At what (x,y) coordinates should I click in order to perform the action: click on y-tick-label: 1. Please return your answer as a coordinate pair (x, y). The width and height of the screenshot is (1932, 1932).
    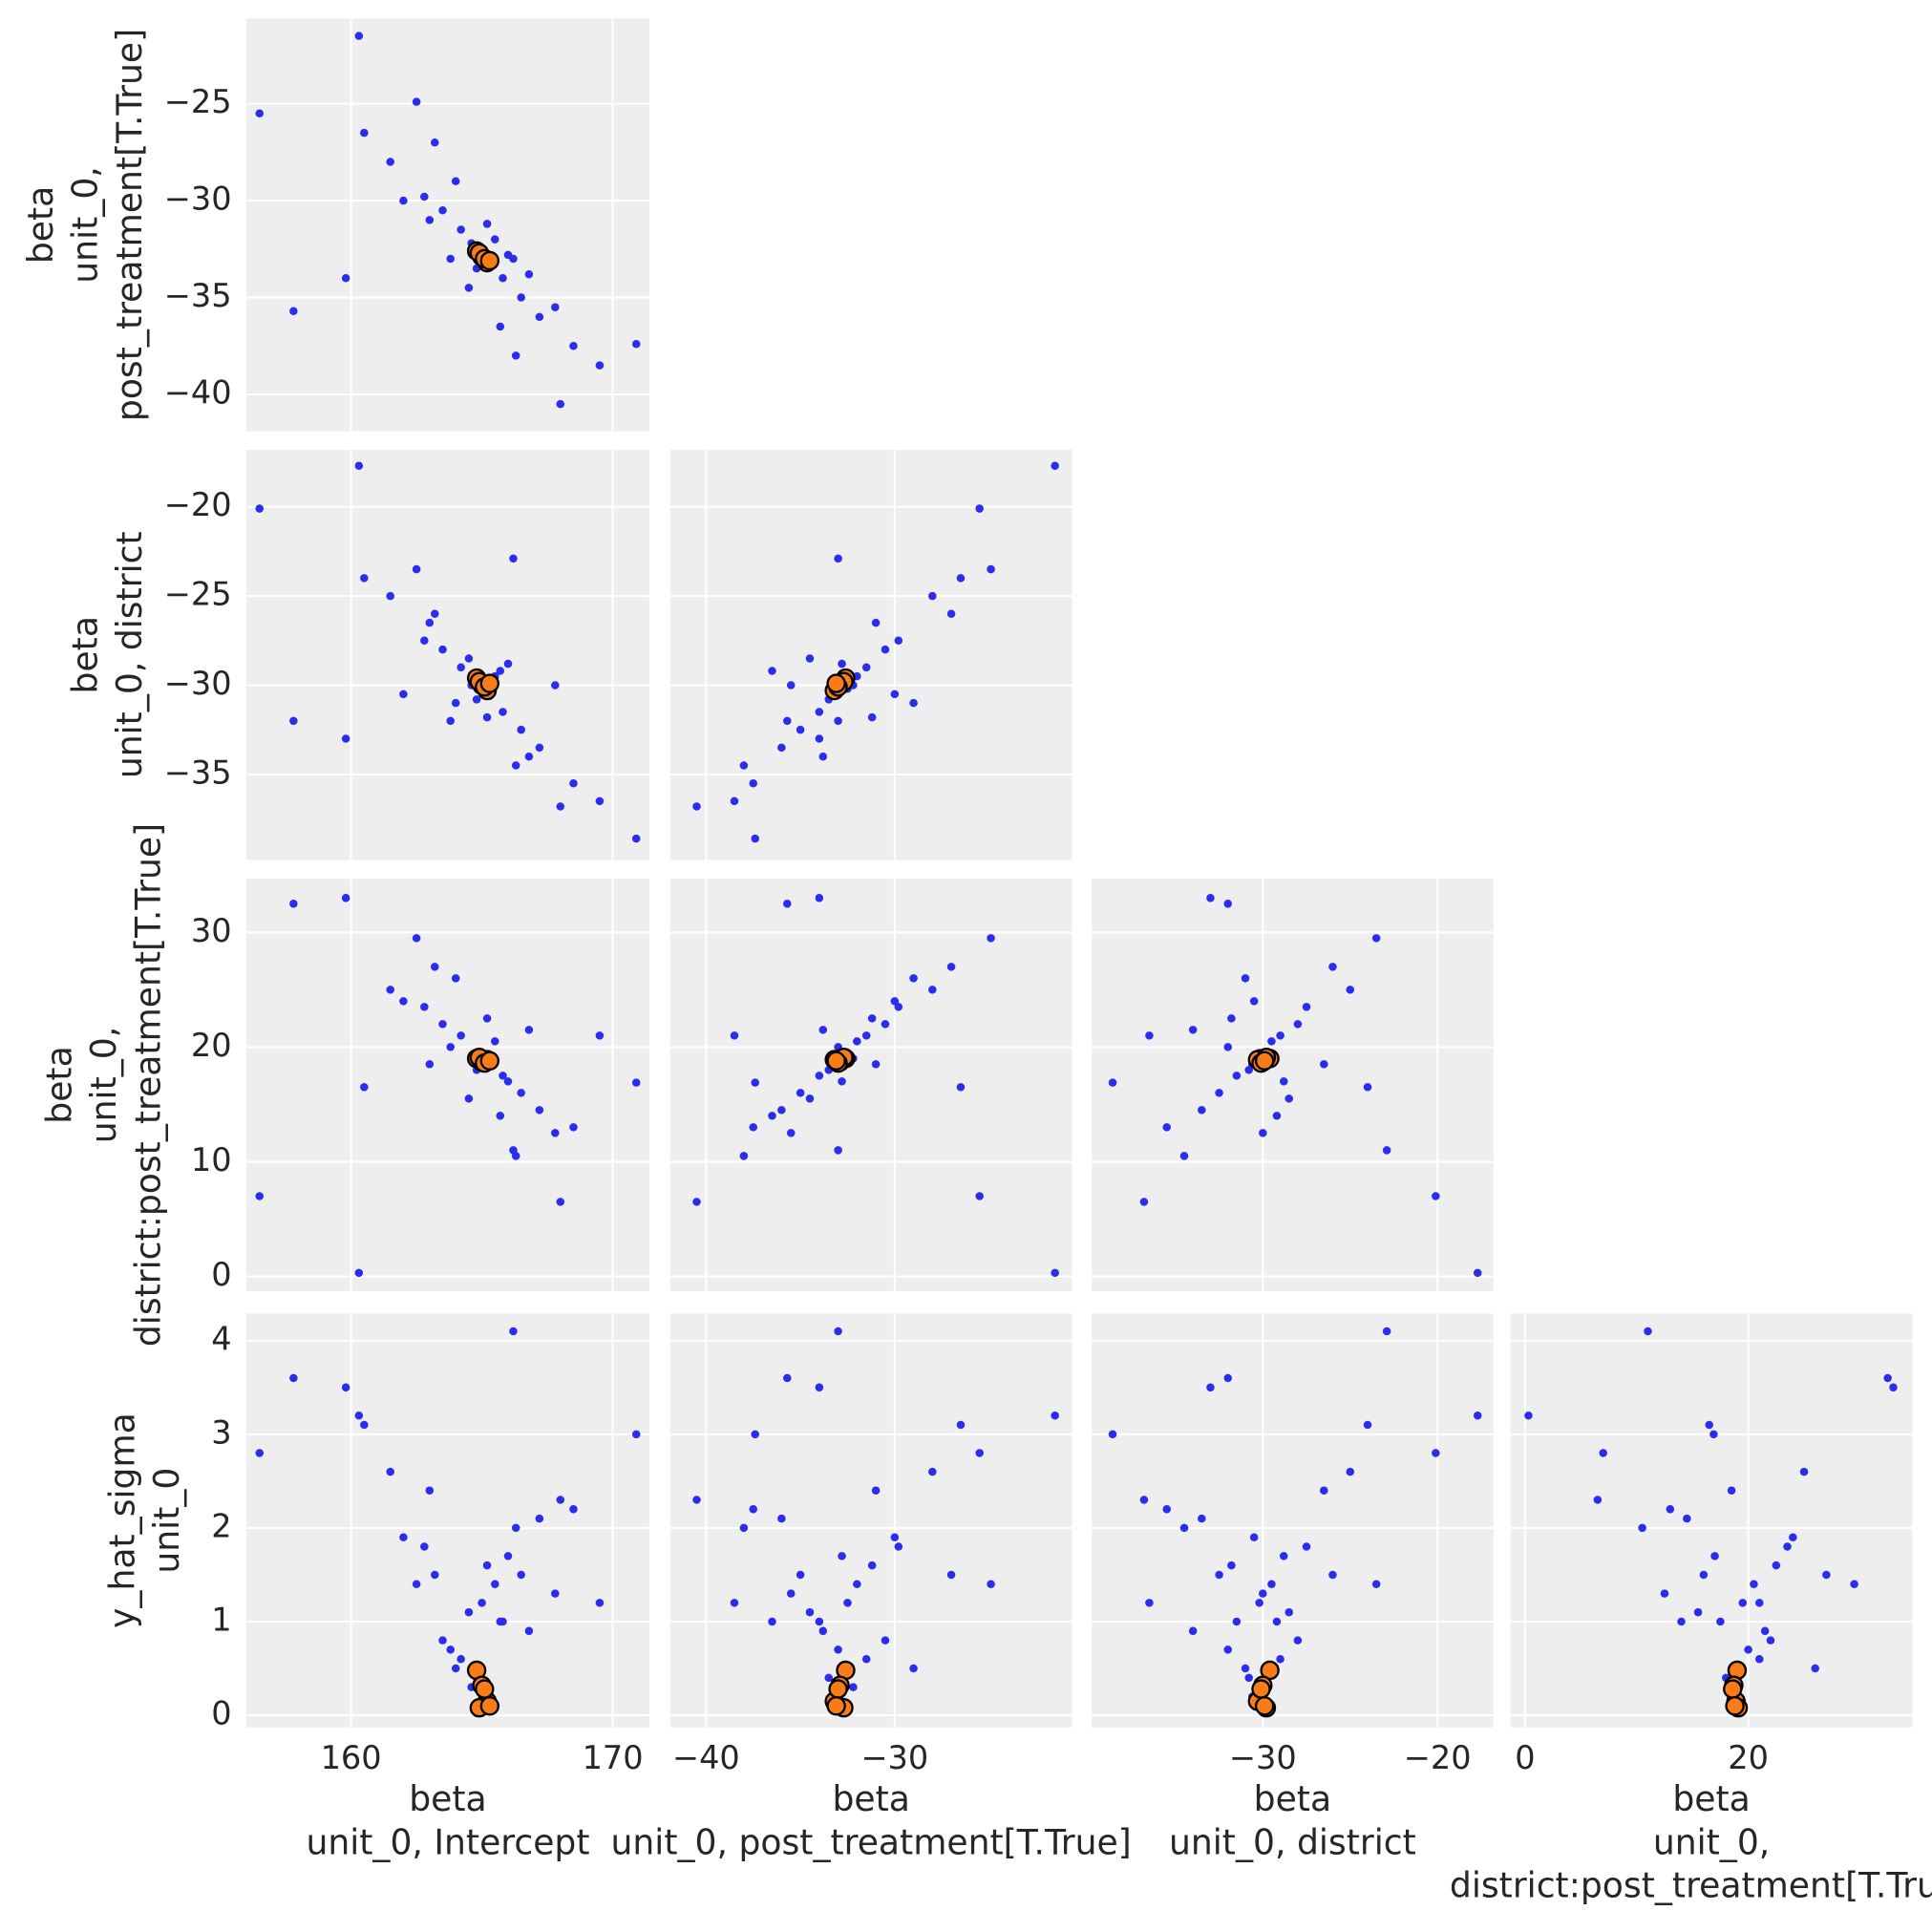
    Looking at the image, I should click on (221, 1620).